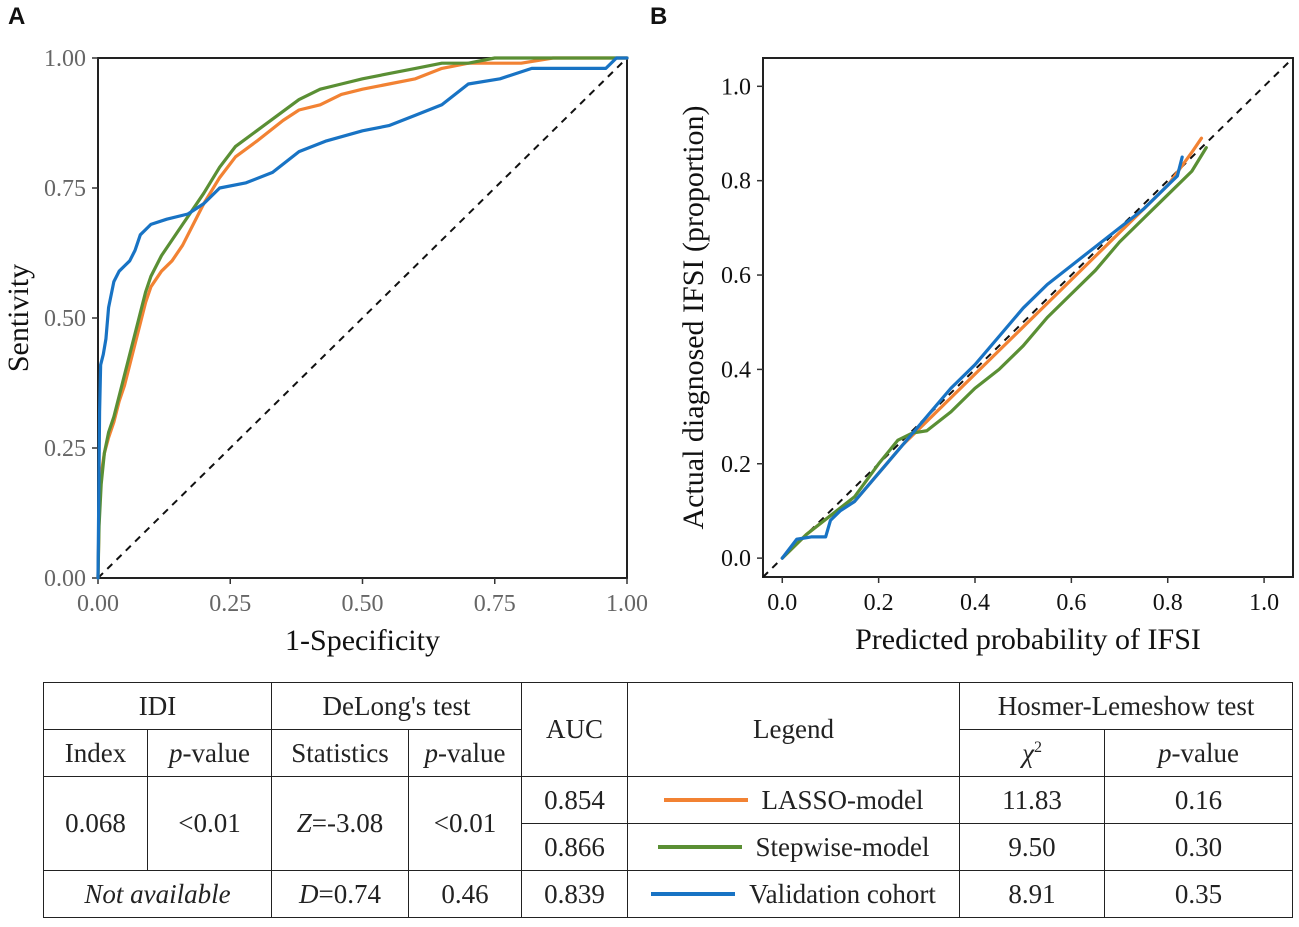 The height and width of the screenshot is (927, 1299). What do you see at coordinates (736, 87) in the screenshot?
I see `y-tick-label: 1.0` at bounding box center [736, 87].